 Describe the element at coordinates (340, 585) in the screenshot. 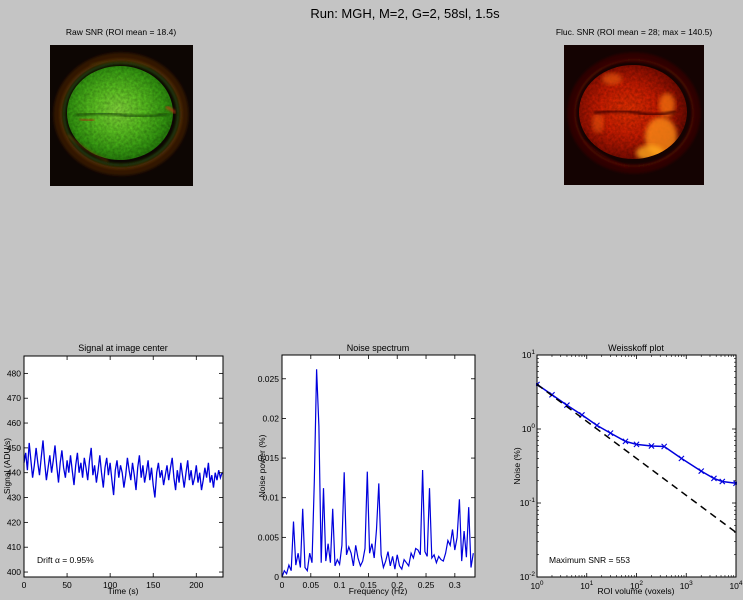

I see `svg-text: 0.1` at that location.